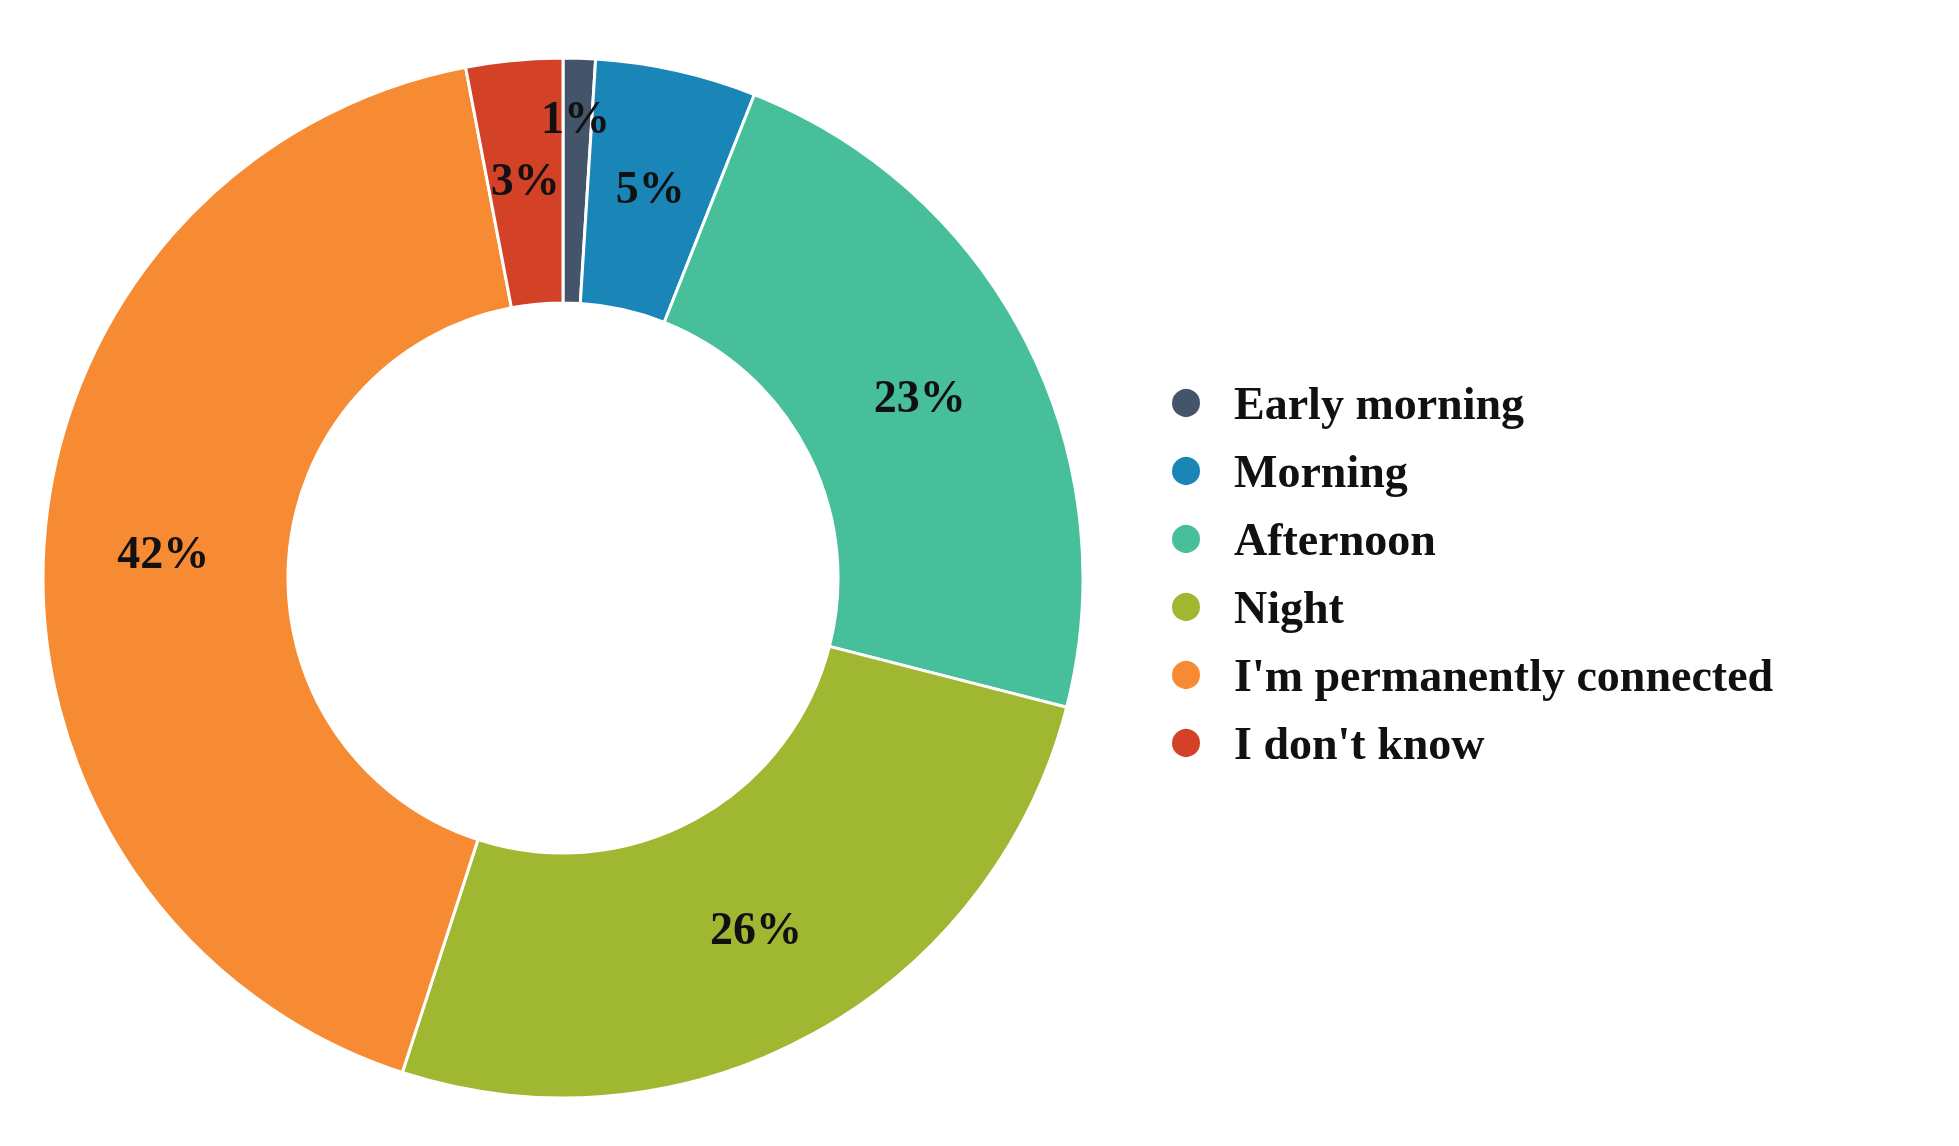 This screenshot has width=1959, height=1146. Describe the element at coordinates (650, 187) in the screenshot. I see `data-label: 5%` at that location.